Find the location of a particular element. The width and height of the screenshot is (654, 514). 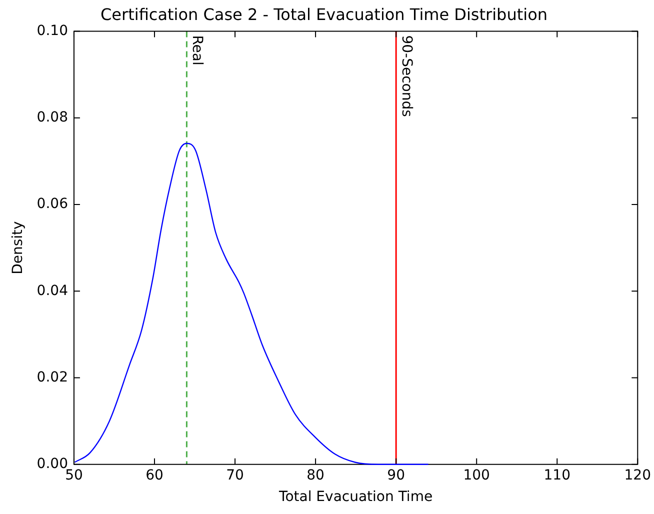

ref-line-label: Real is located at coordinates (197, 50).